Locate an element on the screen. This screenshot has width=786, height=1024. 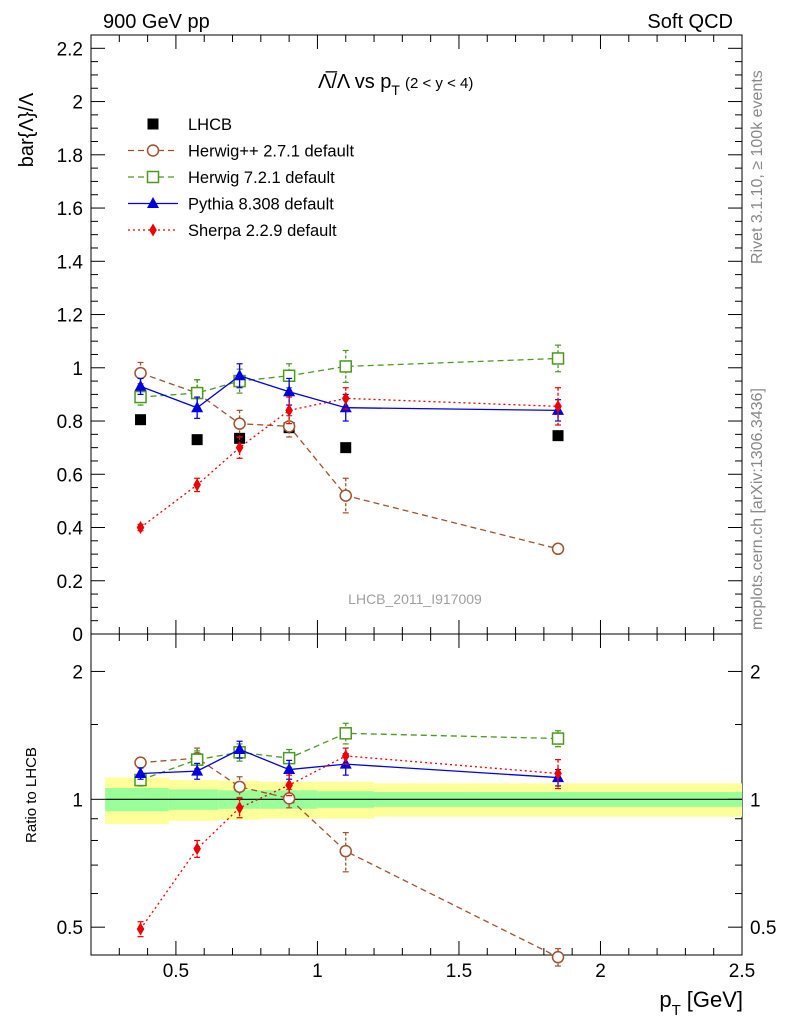
main-y-tick-label: 0.6 is located at coordinates (70, 475).